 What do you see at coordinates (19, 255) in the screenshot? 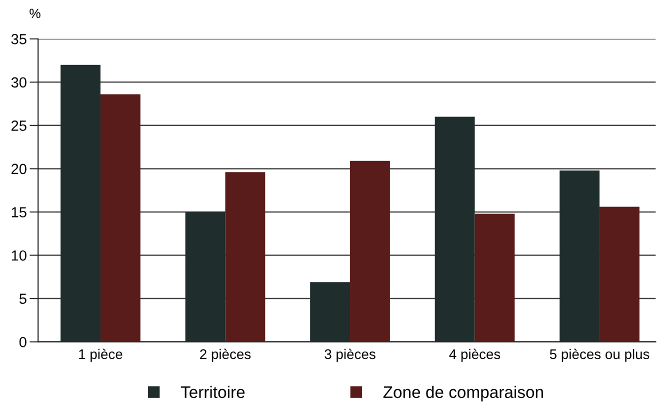
I see `y-tick-label: 10` at bounding box center [19, 255].